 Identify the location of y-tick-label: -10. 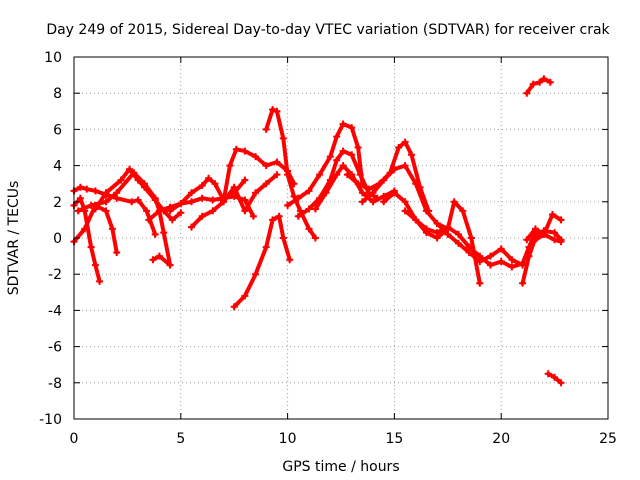
(50, 420).